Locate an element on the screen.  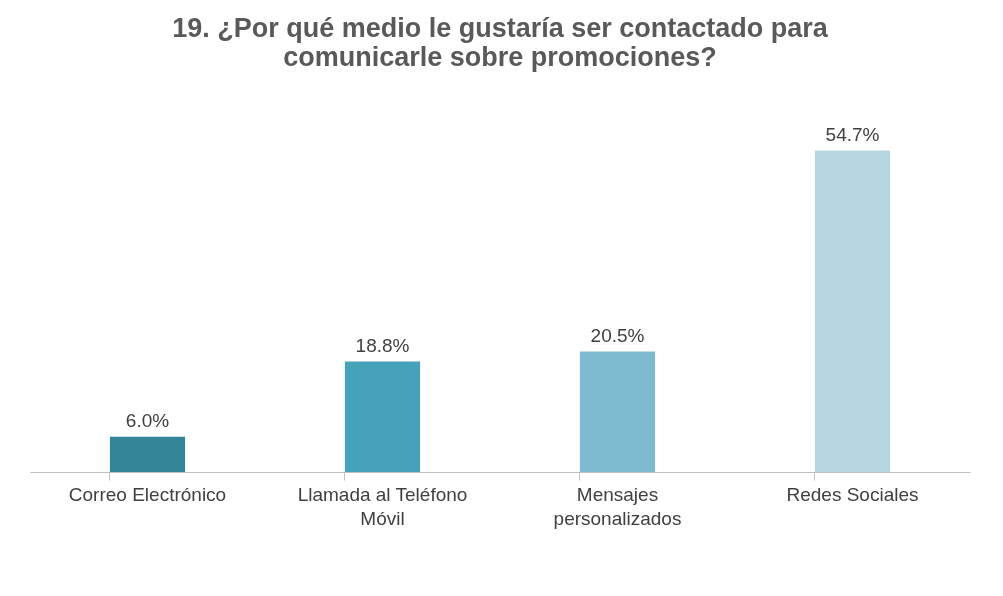
x-tick-label: Correo Electrónico is located at coordinates (147, 494).